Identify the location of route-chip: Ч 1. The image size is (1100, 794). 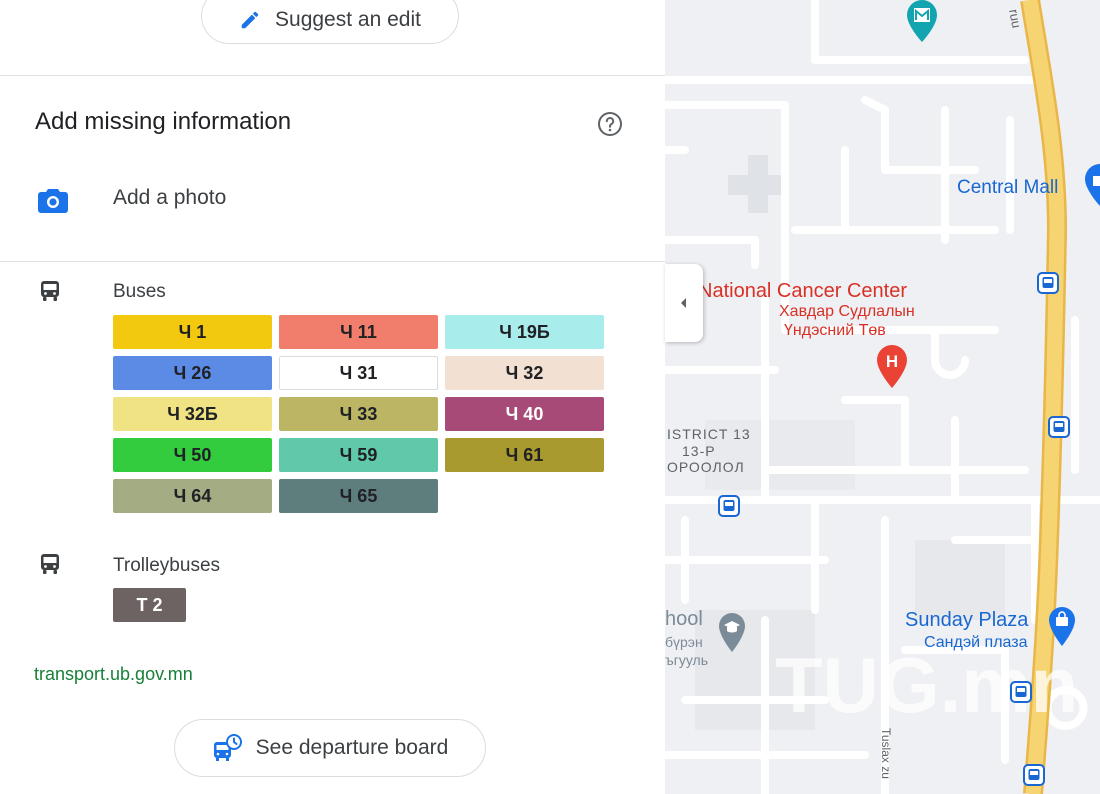
(192, 332).